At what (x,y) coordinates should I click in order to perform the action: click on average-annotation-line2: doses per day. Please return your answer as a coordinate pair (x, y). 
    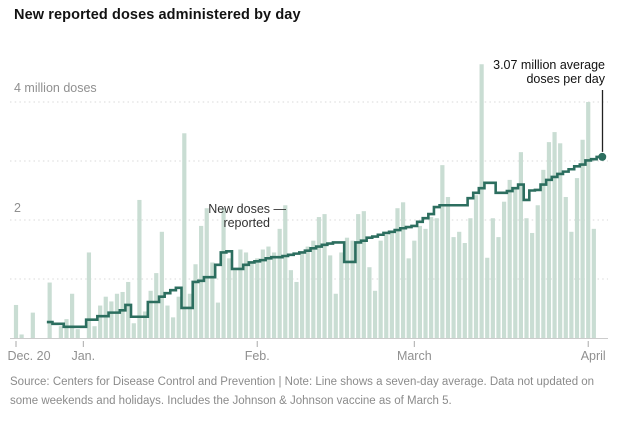
    Looking at the image, I should click on (565, 79).